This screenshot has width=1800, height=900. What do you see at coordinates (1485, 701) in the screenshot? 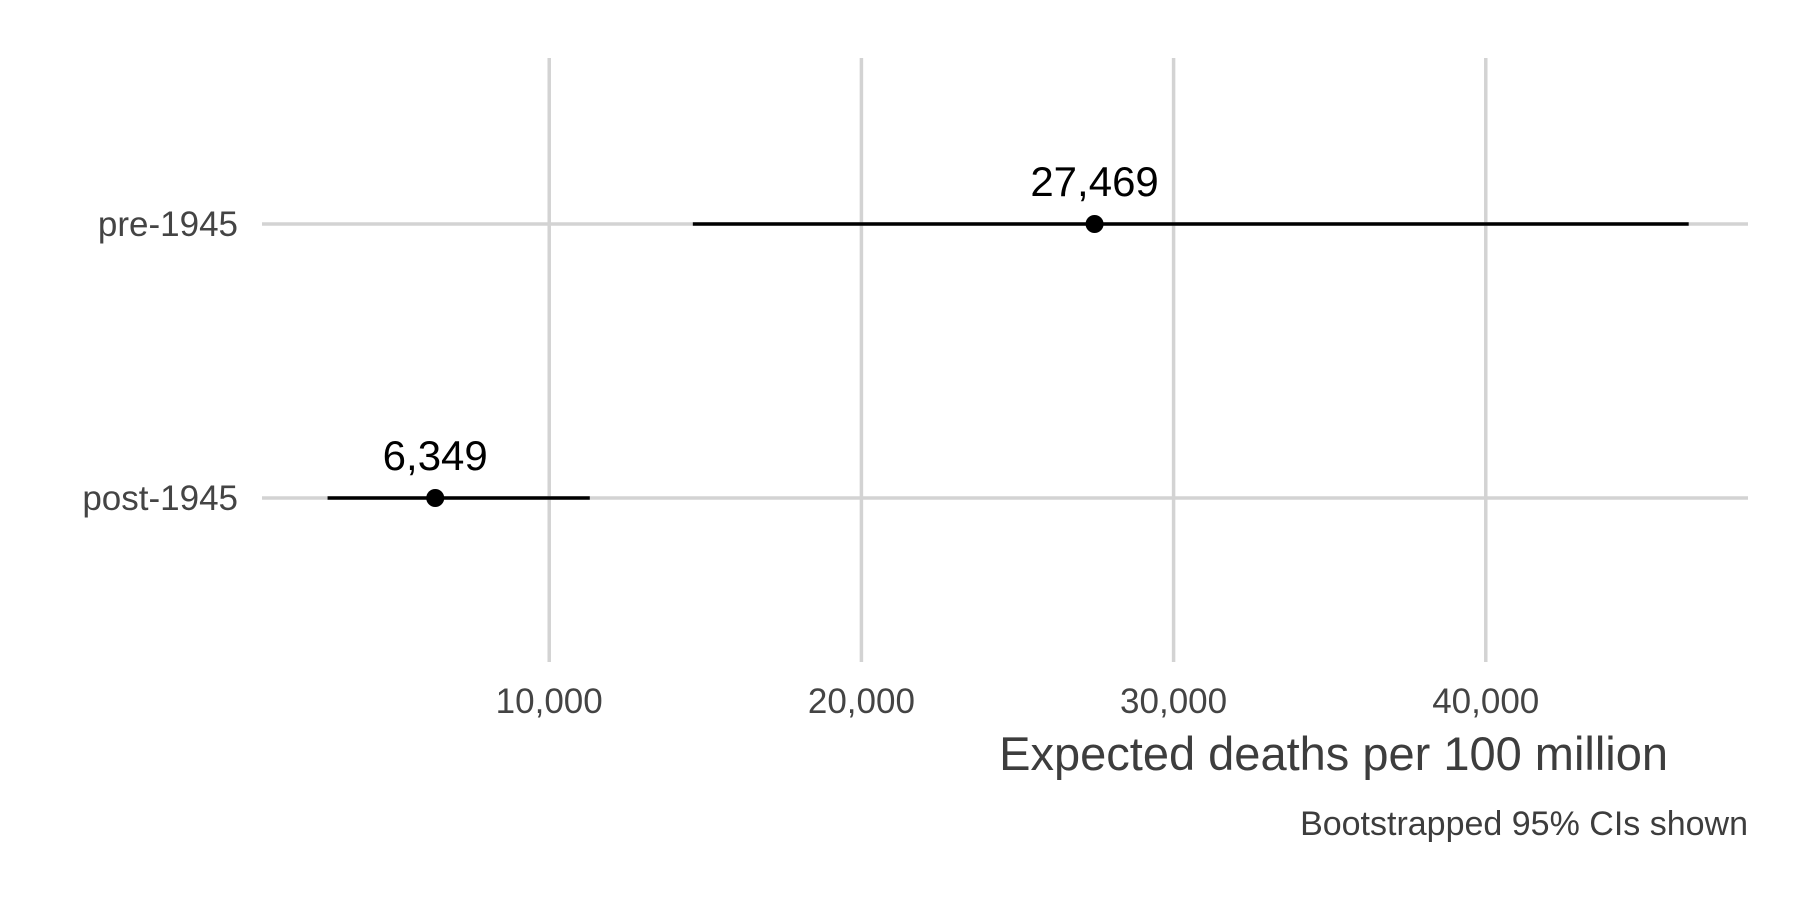
I see `x-tick-label: 40,000` at bounding box center [1485, 701].